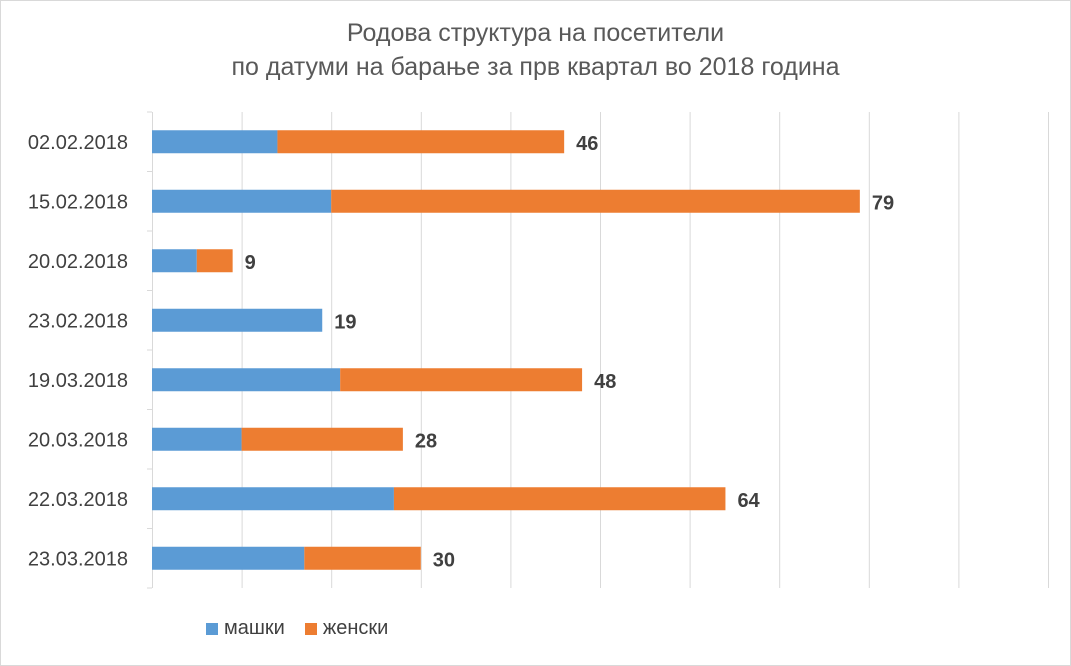 This screenshot has height=666, width=1071. I want to click on category-label: 23.03.2018, so click(78, 559).